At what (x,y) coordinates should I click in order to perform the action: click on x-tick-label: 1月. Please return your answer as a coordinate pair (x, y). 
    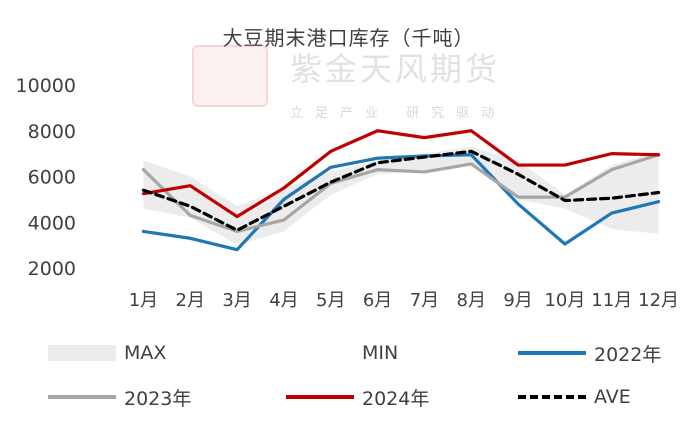
    Looking at the image, I should click on (143, 300).